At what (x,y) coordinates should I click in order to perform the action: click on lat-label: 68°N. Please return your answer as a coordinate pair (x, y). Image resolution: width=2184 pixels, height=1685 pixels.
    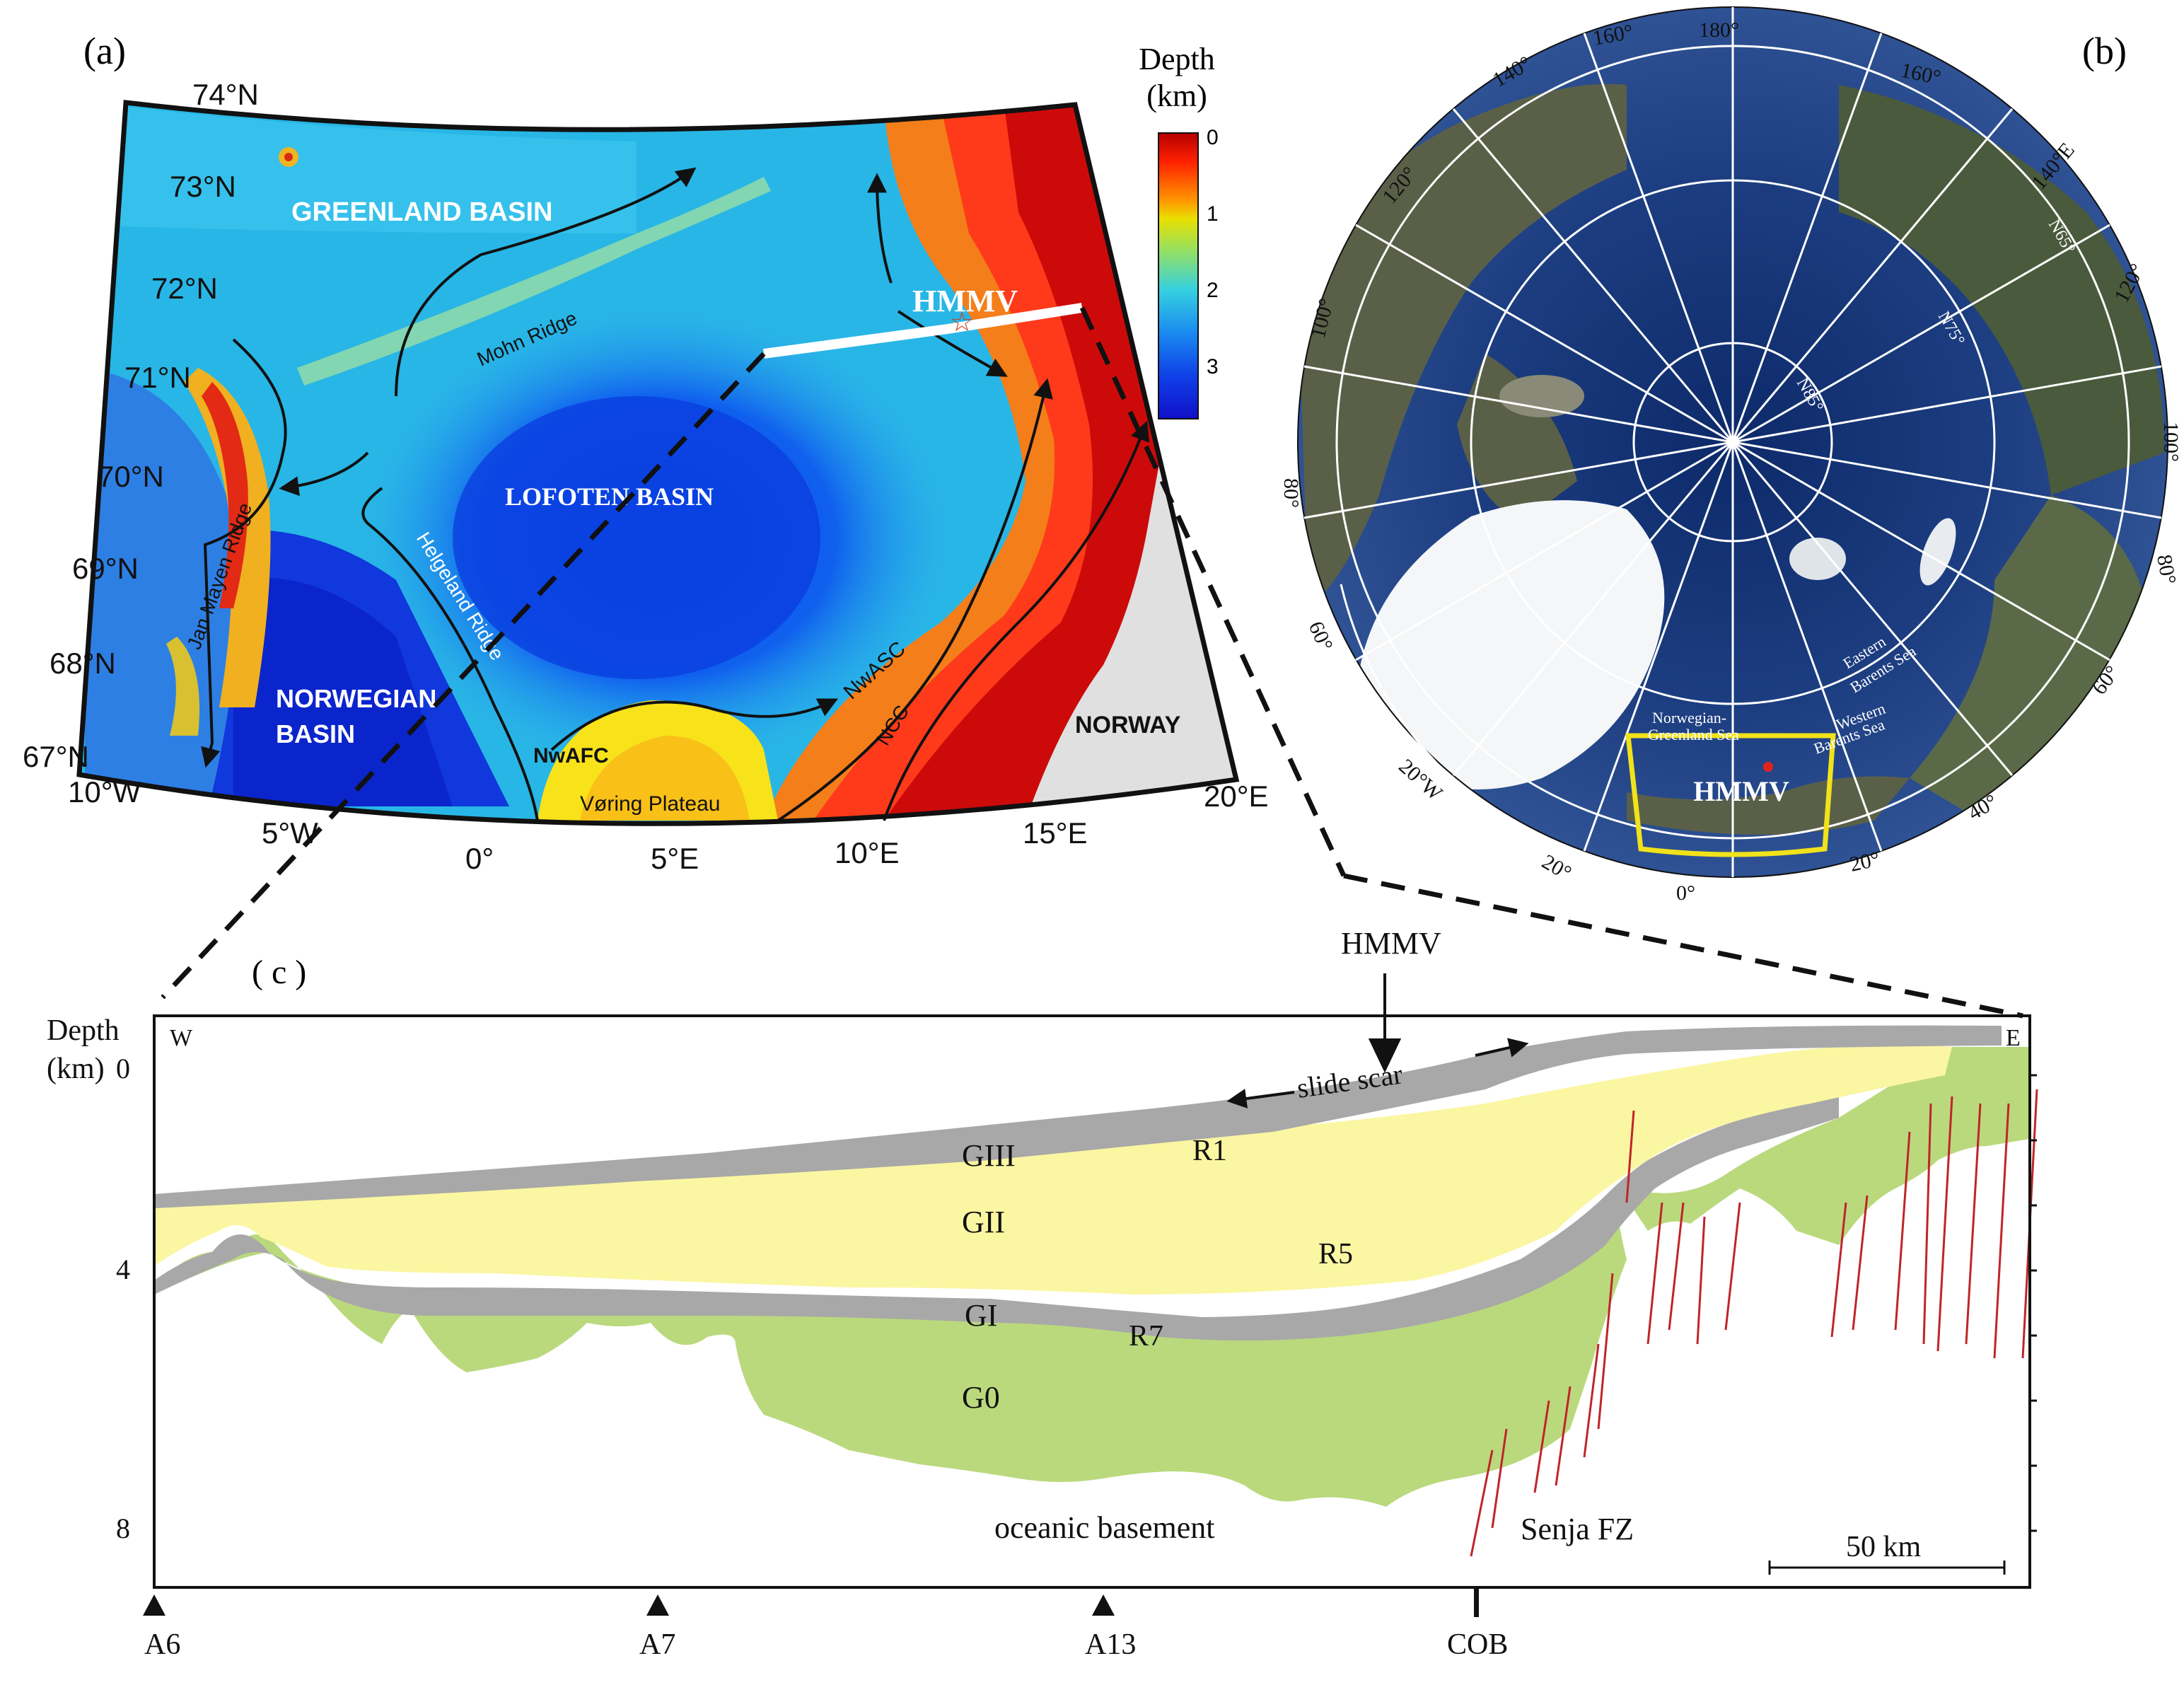
    Looking at the image, I should click on (83, 663).